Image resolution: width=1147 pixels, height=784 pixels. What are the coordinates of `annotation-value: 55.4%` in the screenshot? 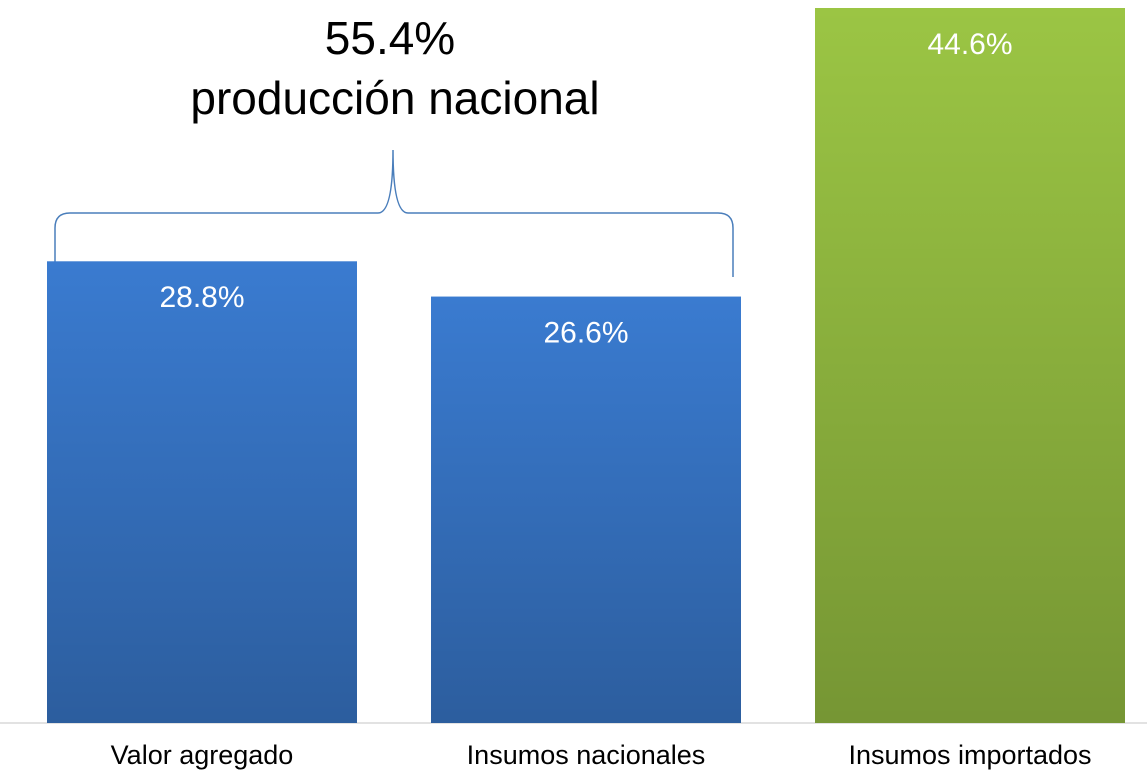 It's located at (390, 38).